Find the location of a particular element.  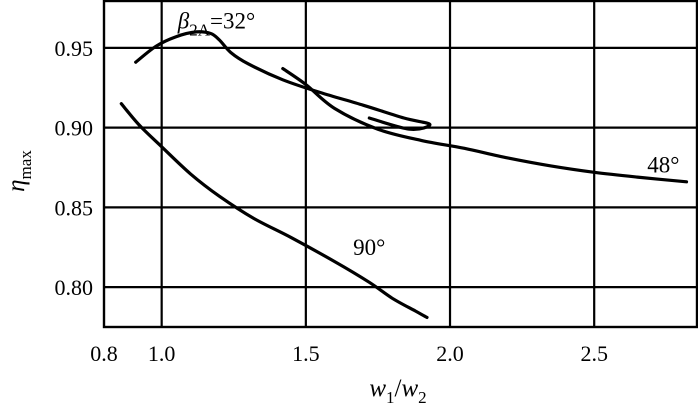

series-line-32-degrees is located at coordinates (283, 80).